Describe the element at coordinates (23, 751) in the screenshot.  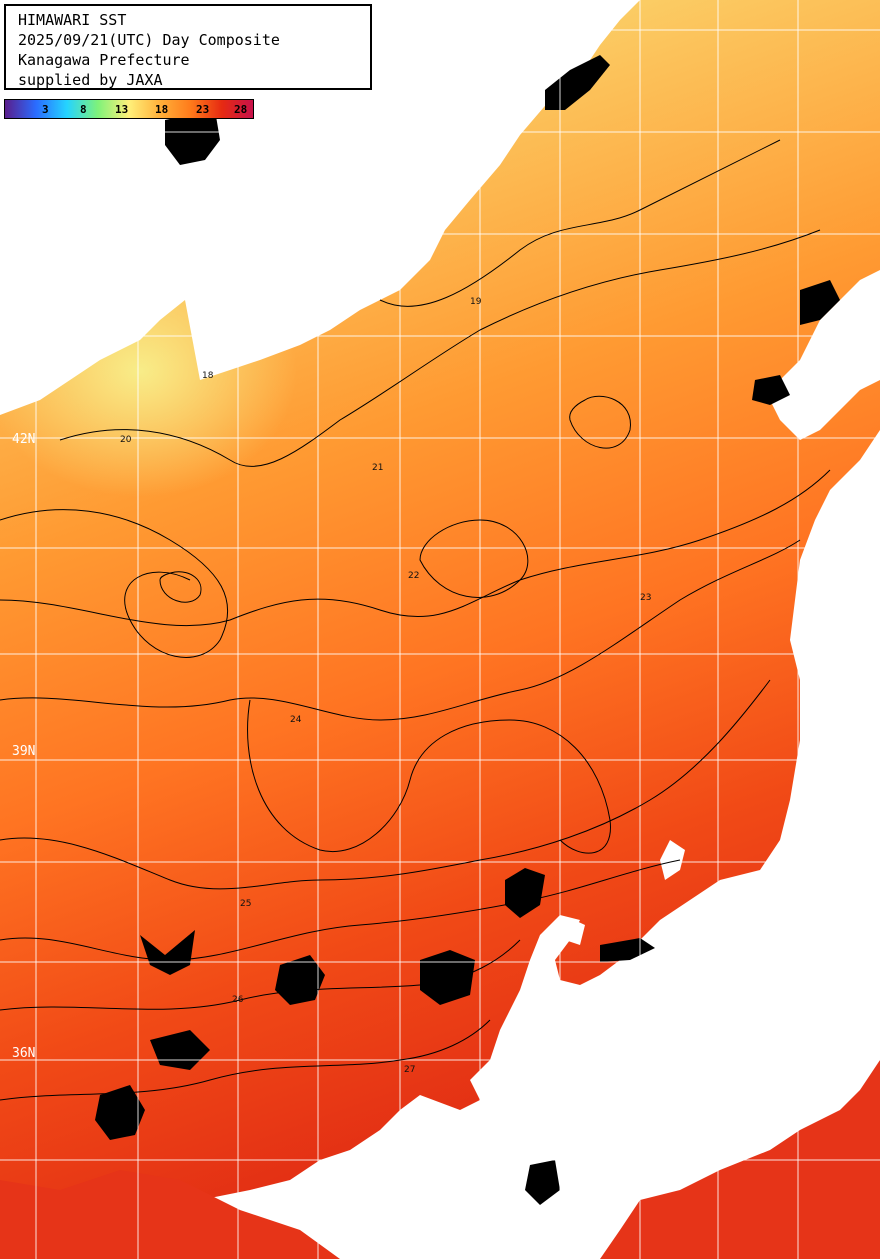
I see `lat-label-39n: 39N` at that location.